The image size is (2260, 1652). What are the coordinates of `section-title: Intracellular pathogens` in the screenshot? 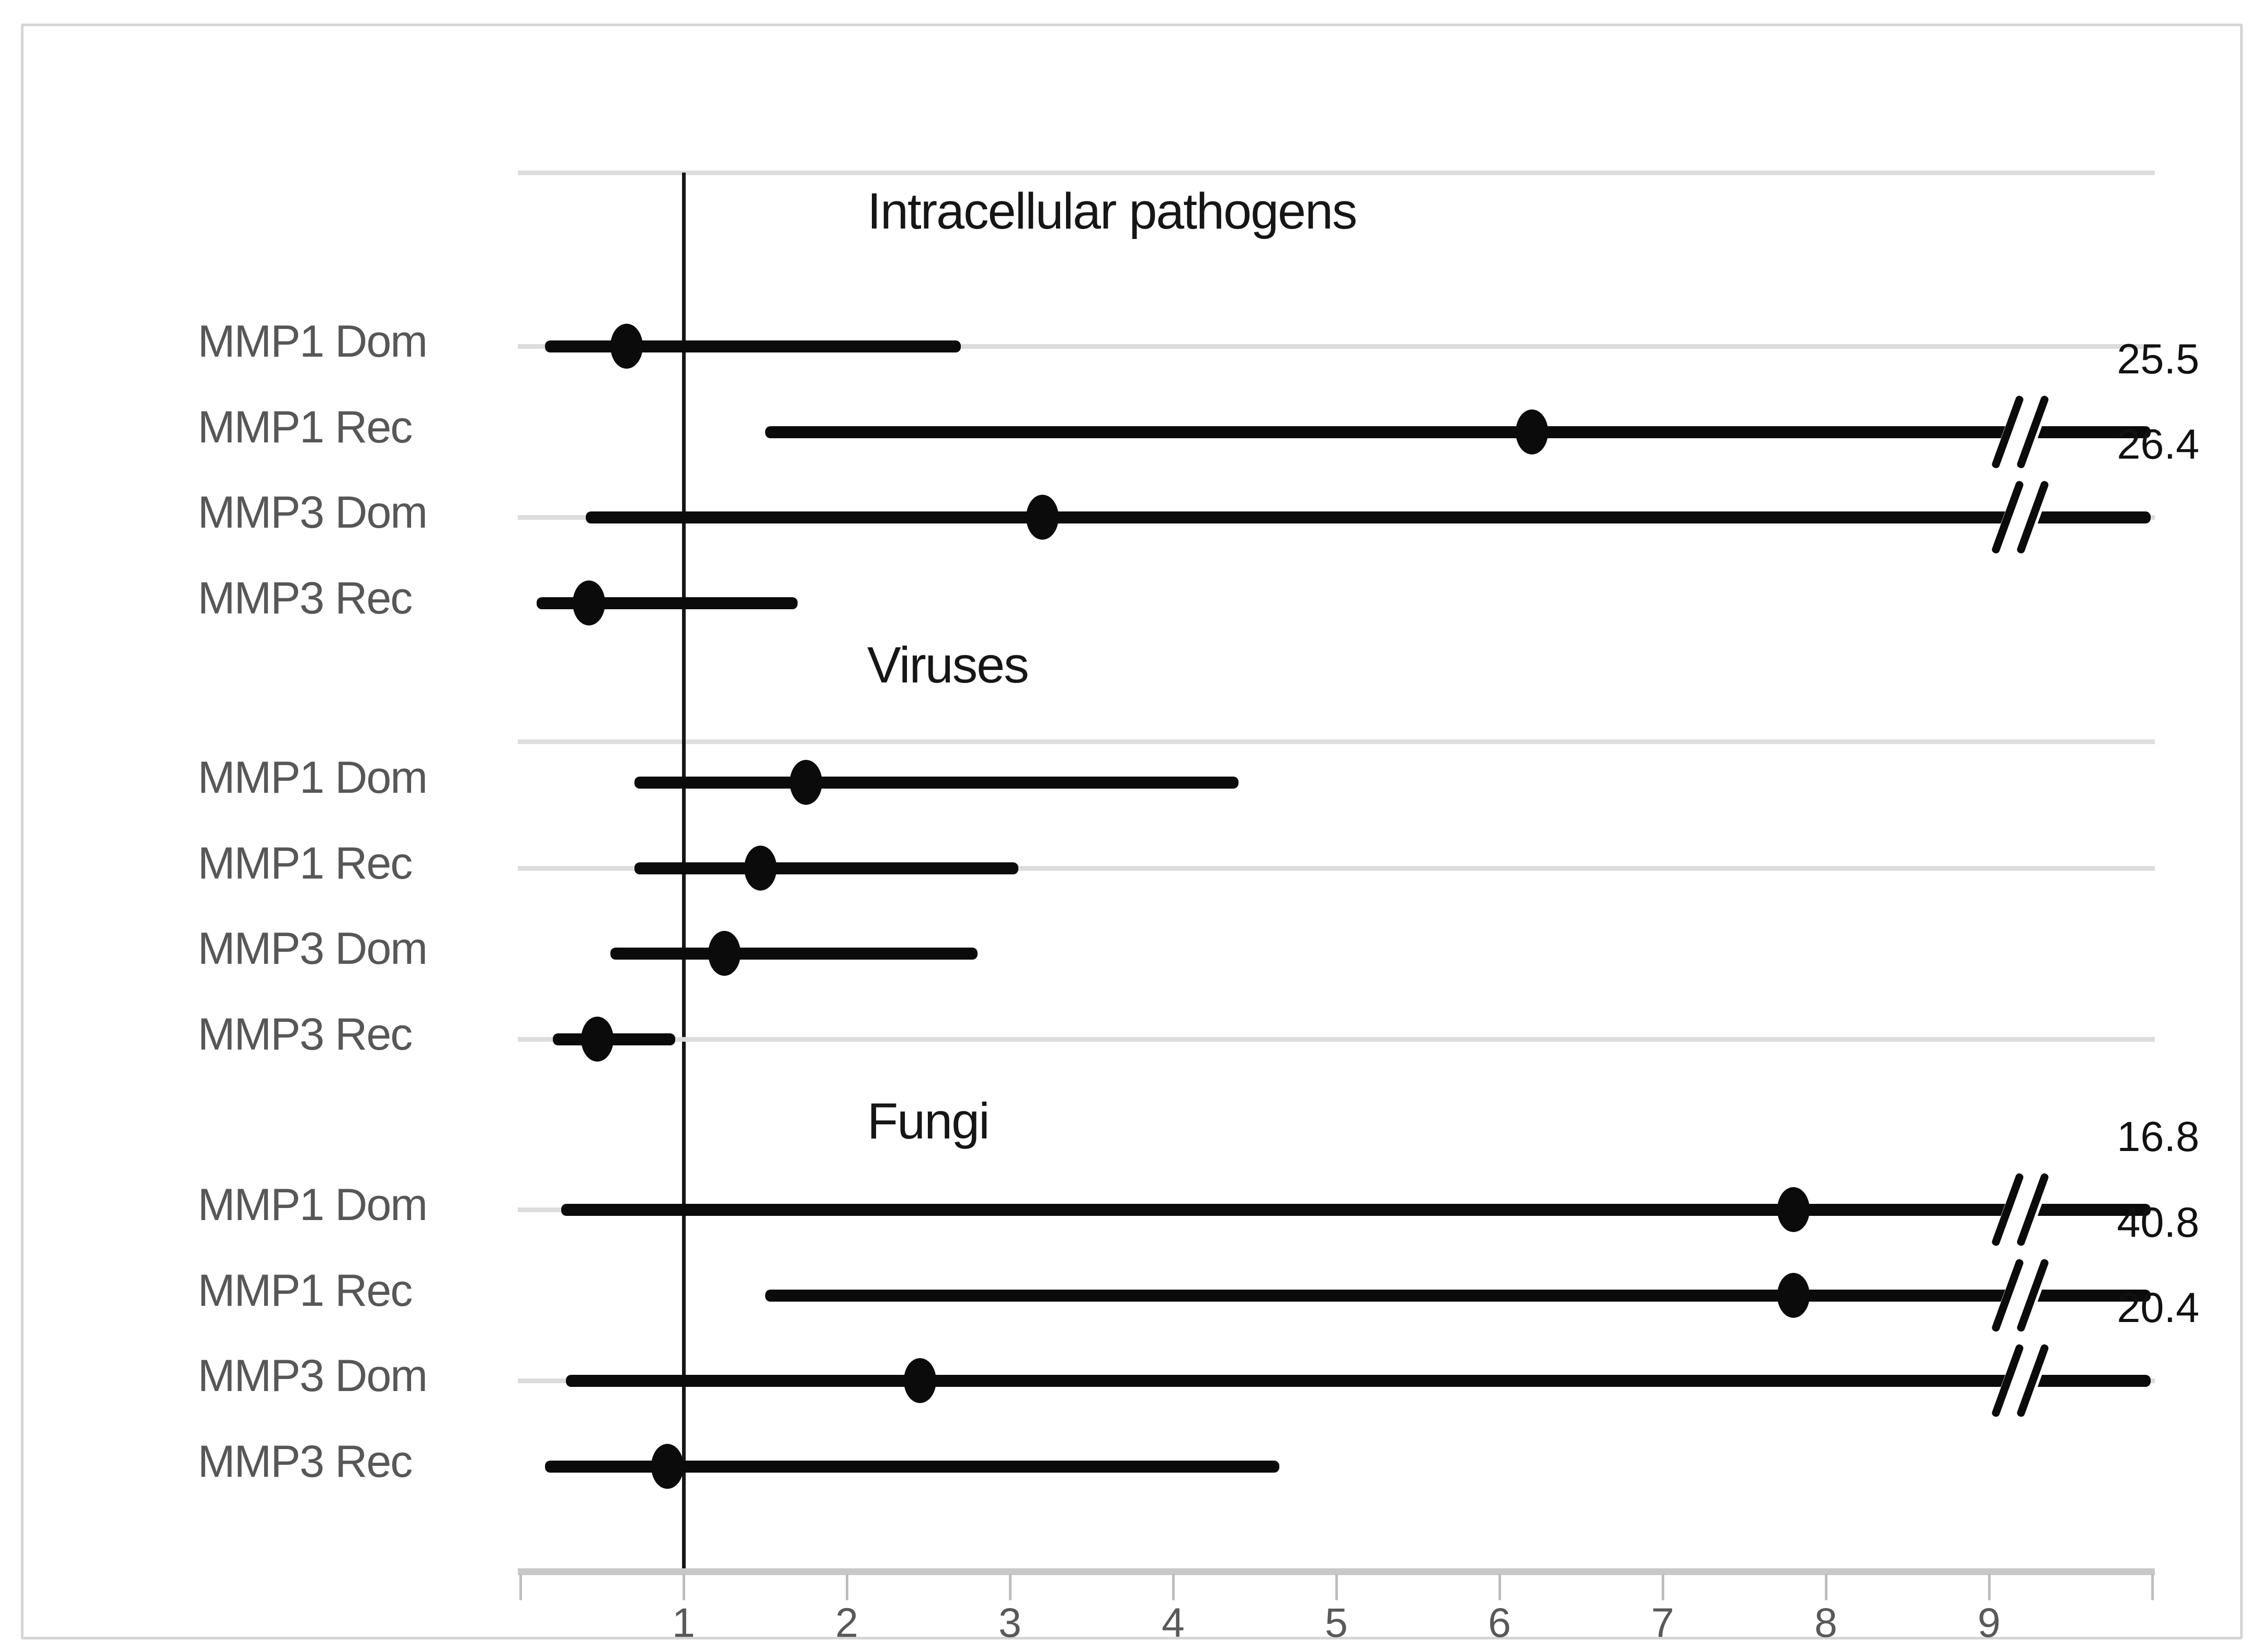 It's located at (1112, 211).